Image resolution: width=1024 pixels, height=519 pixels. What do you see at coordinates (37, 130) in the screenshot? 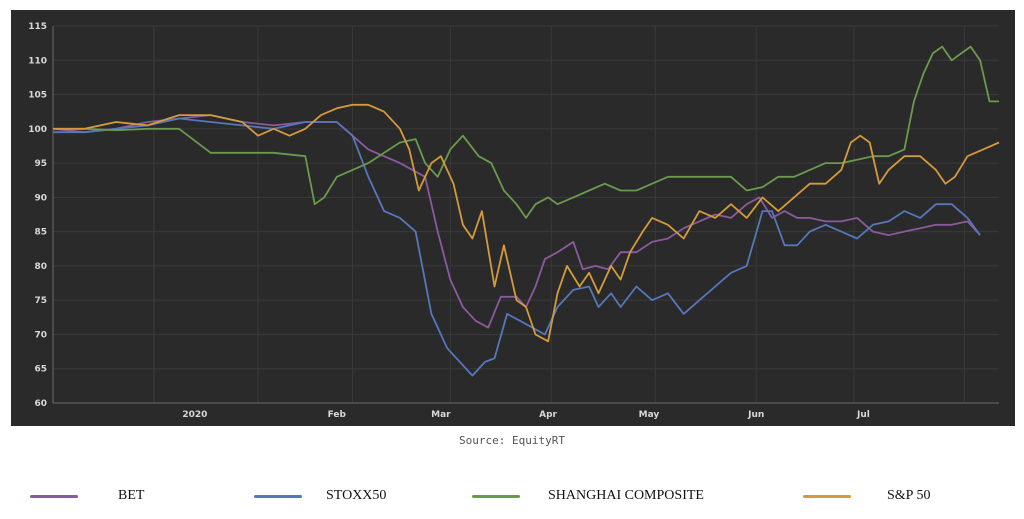
I see `y-tick-label: 100` at bounding box center [37, 130].